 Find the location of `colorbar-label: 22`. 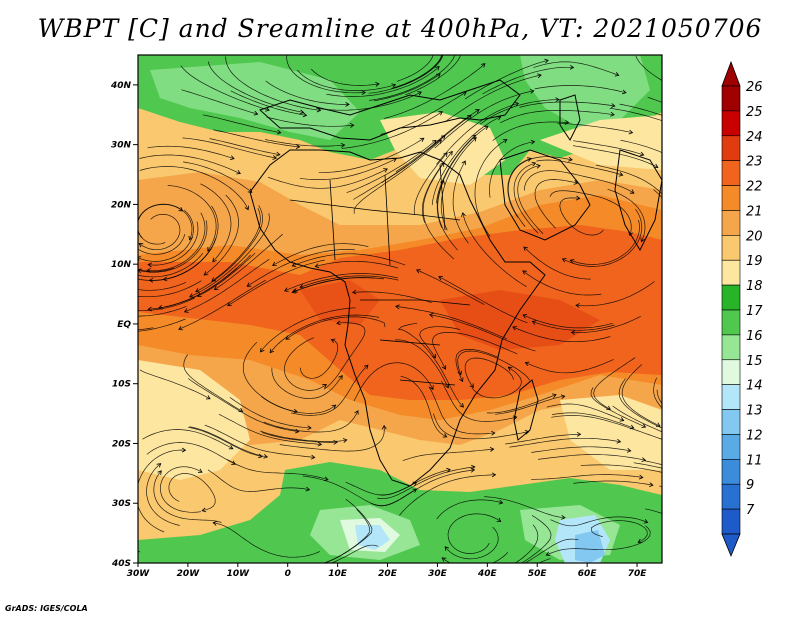

colorbar-label: 22 is located at coordinates (754, 187).